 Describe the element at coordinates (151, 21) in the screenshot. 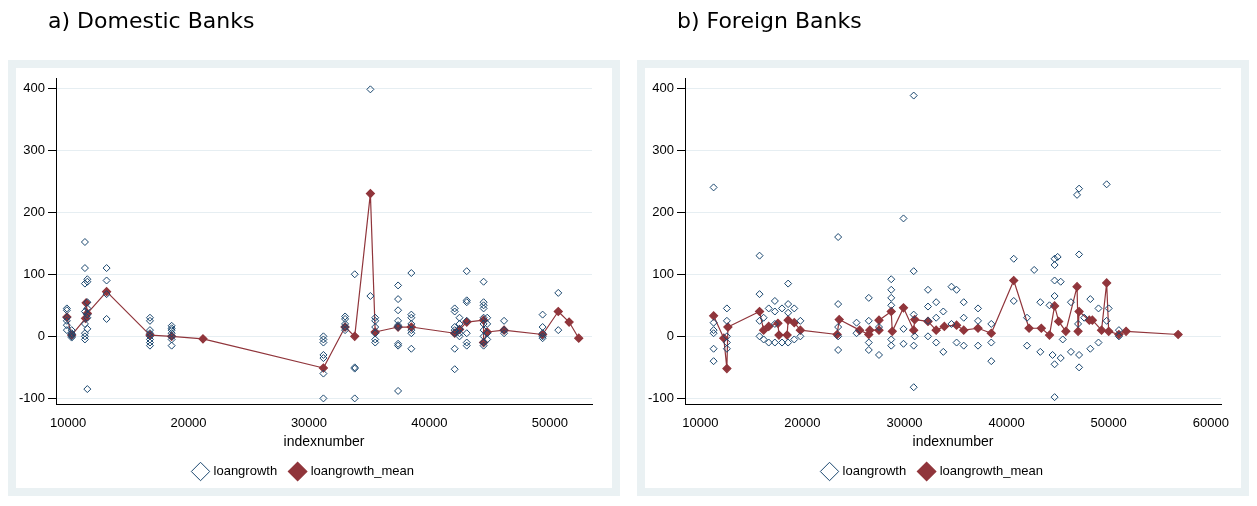

I see `chart-title: a) Domestic Banks` at that location.